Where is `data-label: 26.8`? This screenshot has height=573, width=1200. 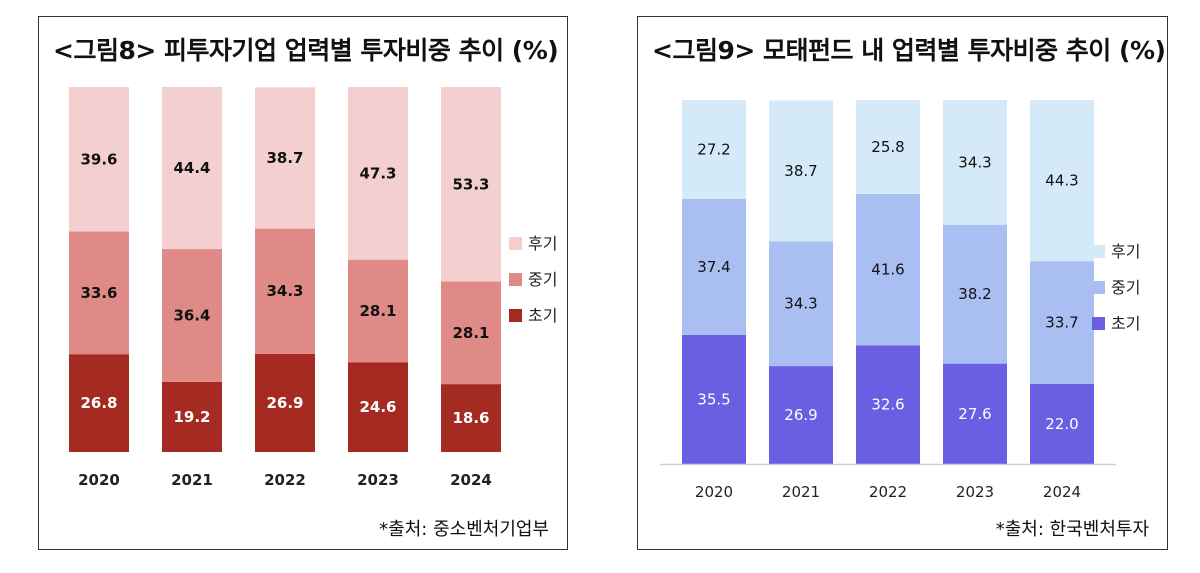
data-label: 26.8 is located at coordinates (98, 403).